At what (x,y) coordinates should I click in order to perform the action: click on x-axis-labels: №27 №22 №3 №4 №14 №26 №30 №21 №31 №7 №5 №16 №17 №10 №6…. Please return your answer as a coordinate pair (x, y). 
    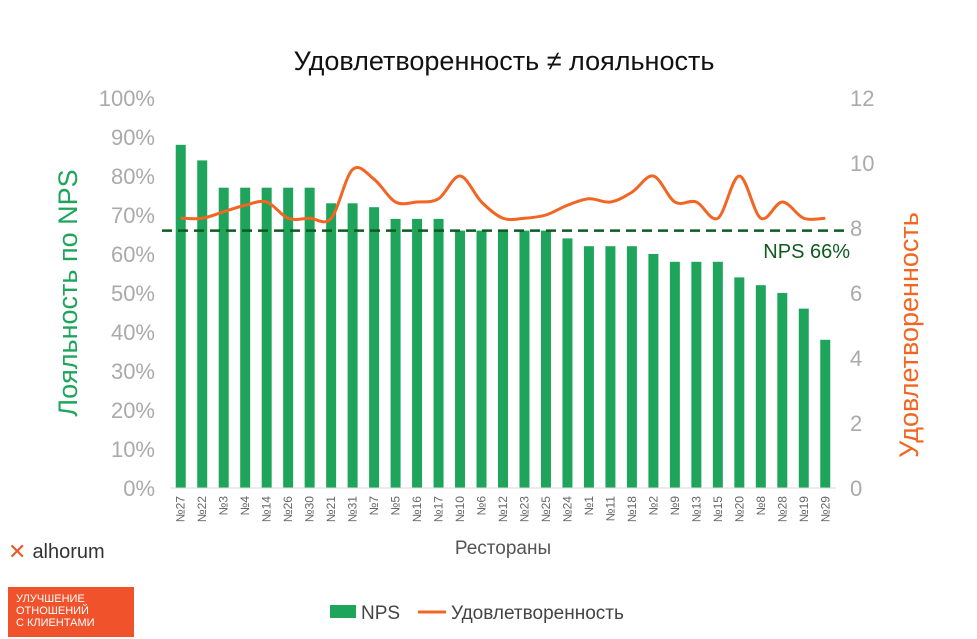
    Looking at the image, I should click on (503, 509).